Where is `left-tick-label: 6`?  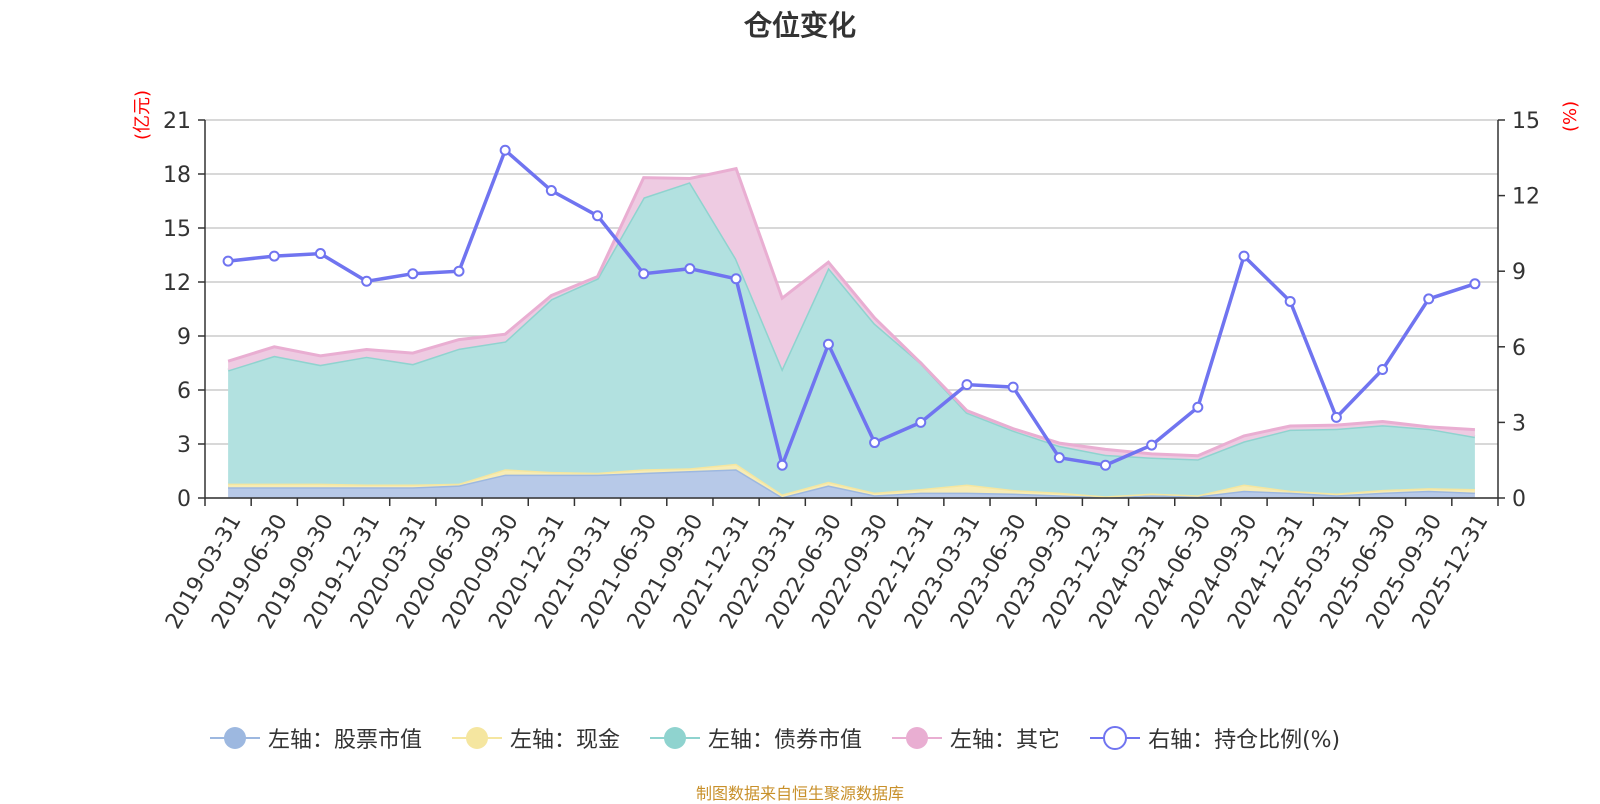 left-tick-label: 6 is located at coordinates (184, 391).